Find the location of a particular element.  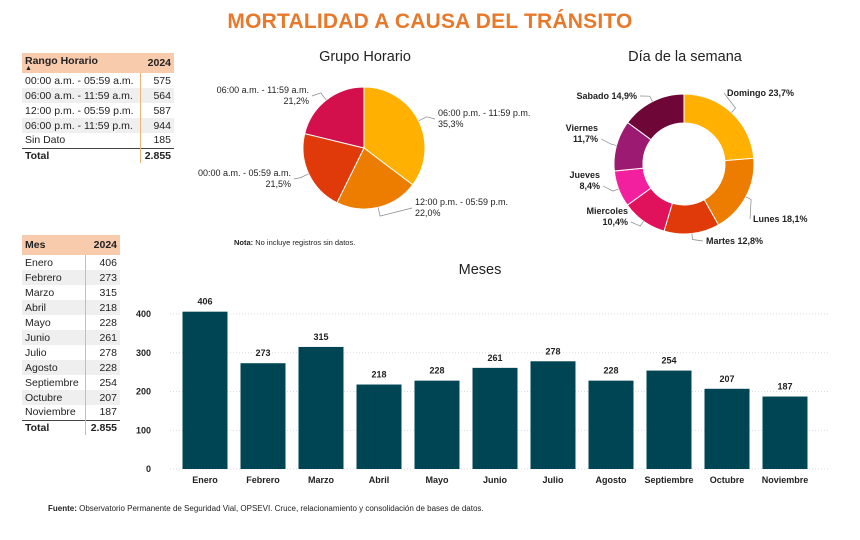

table-row: 00:00 a.m. - 05:59 a.m. 575 is located at coordinates (98, 80).